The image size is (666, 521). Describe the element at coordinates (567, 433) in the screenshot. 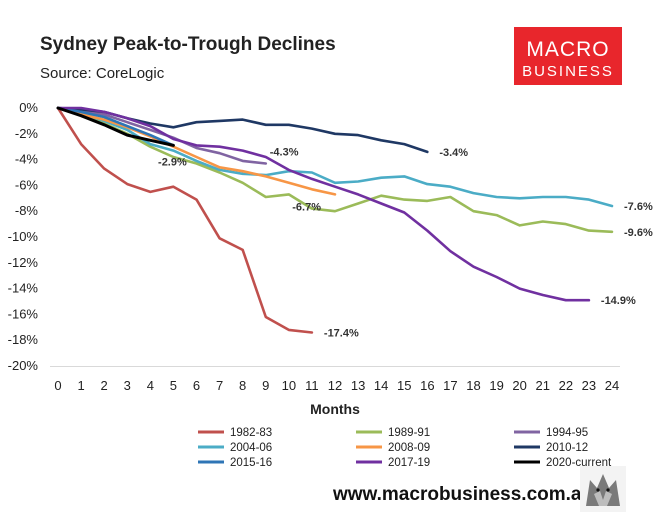

I see `legend-label-1994-95: 1994-95` at that location.